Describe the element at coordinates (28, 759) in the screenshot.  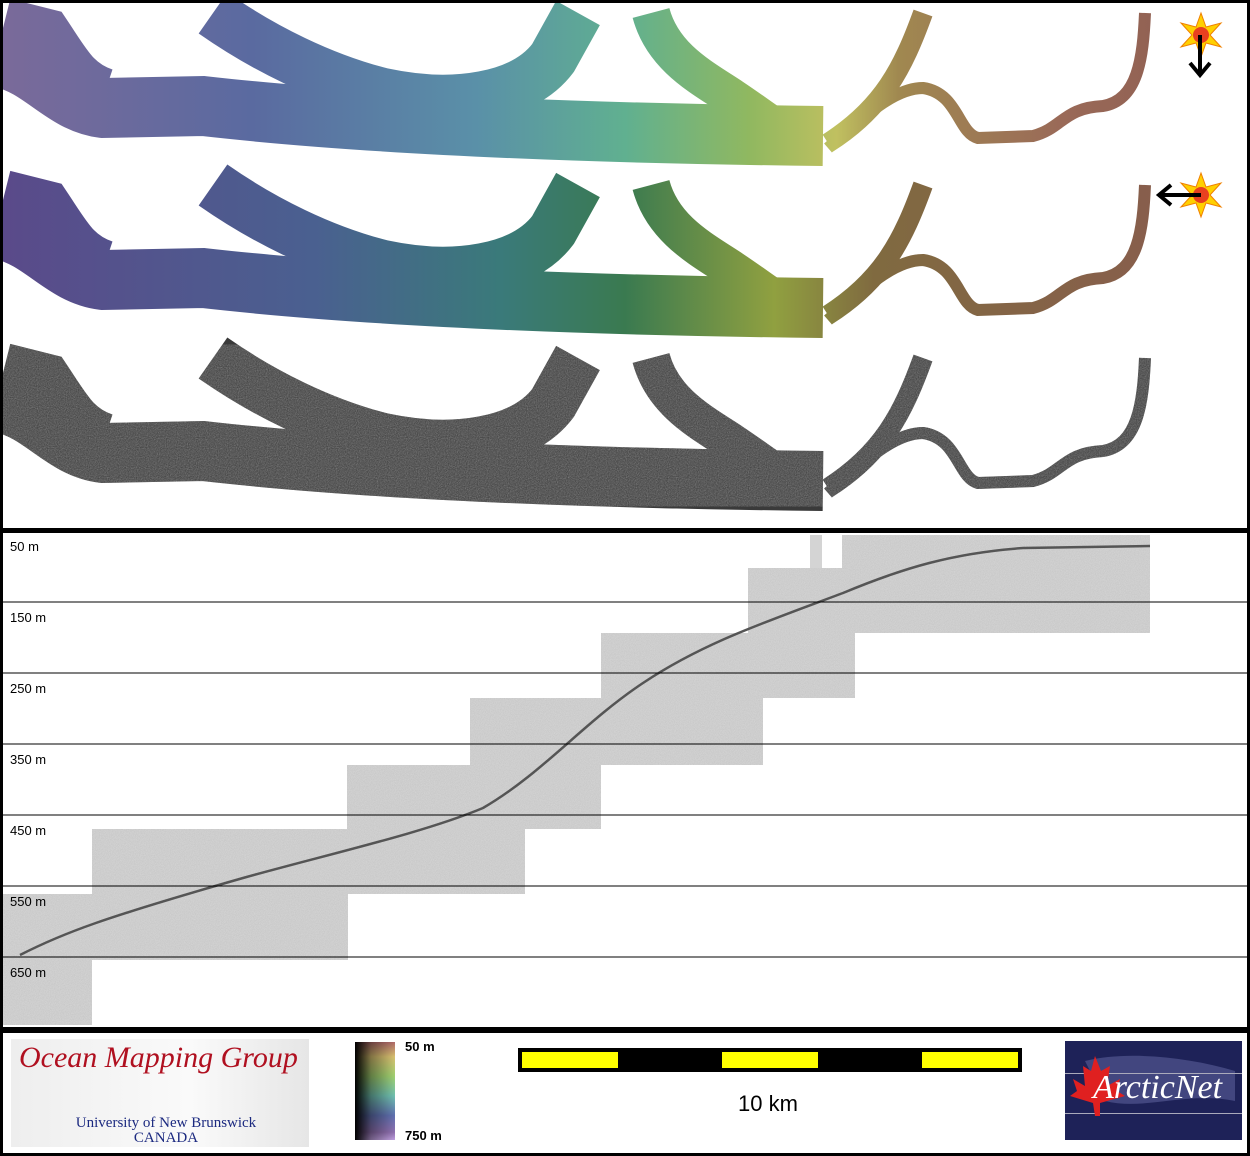
I see `depth-label: 350 m` at that location.